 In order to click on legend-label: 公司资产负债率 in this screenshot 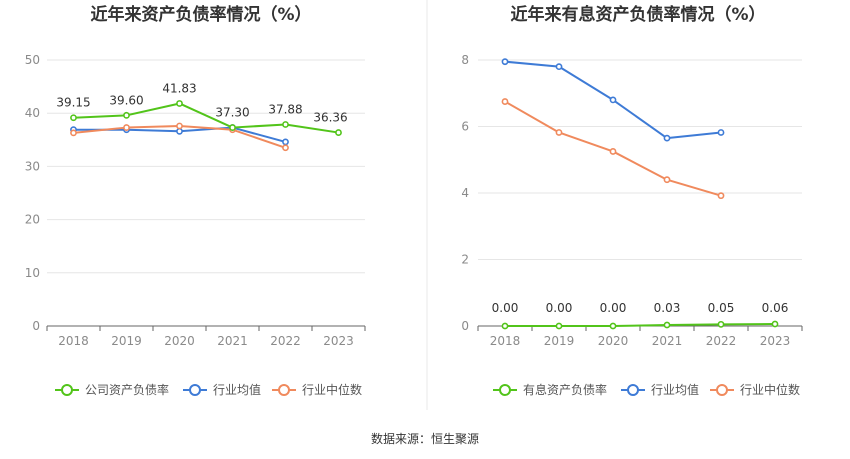, I will do `click(127, 389)`.